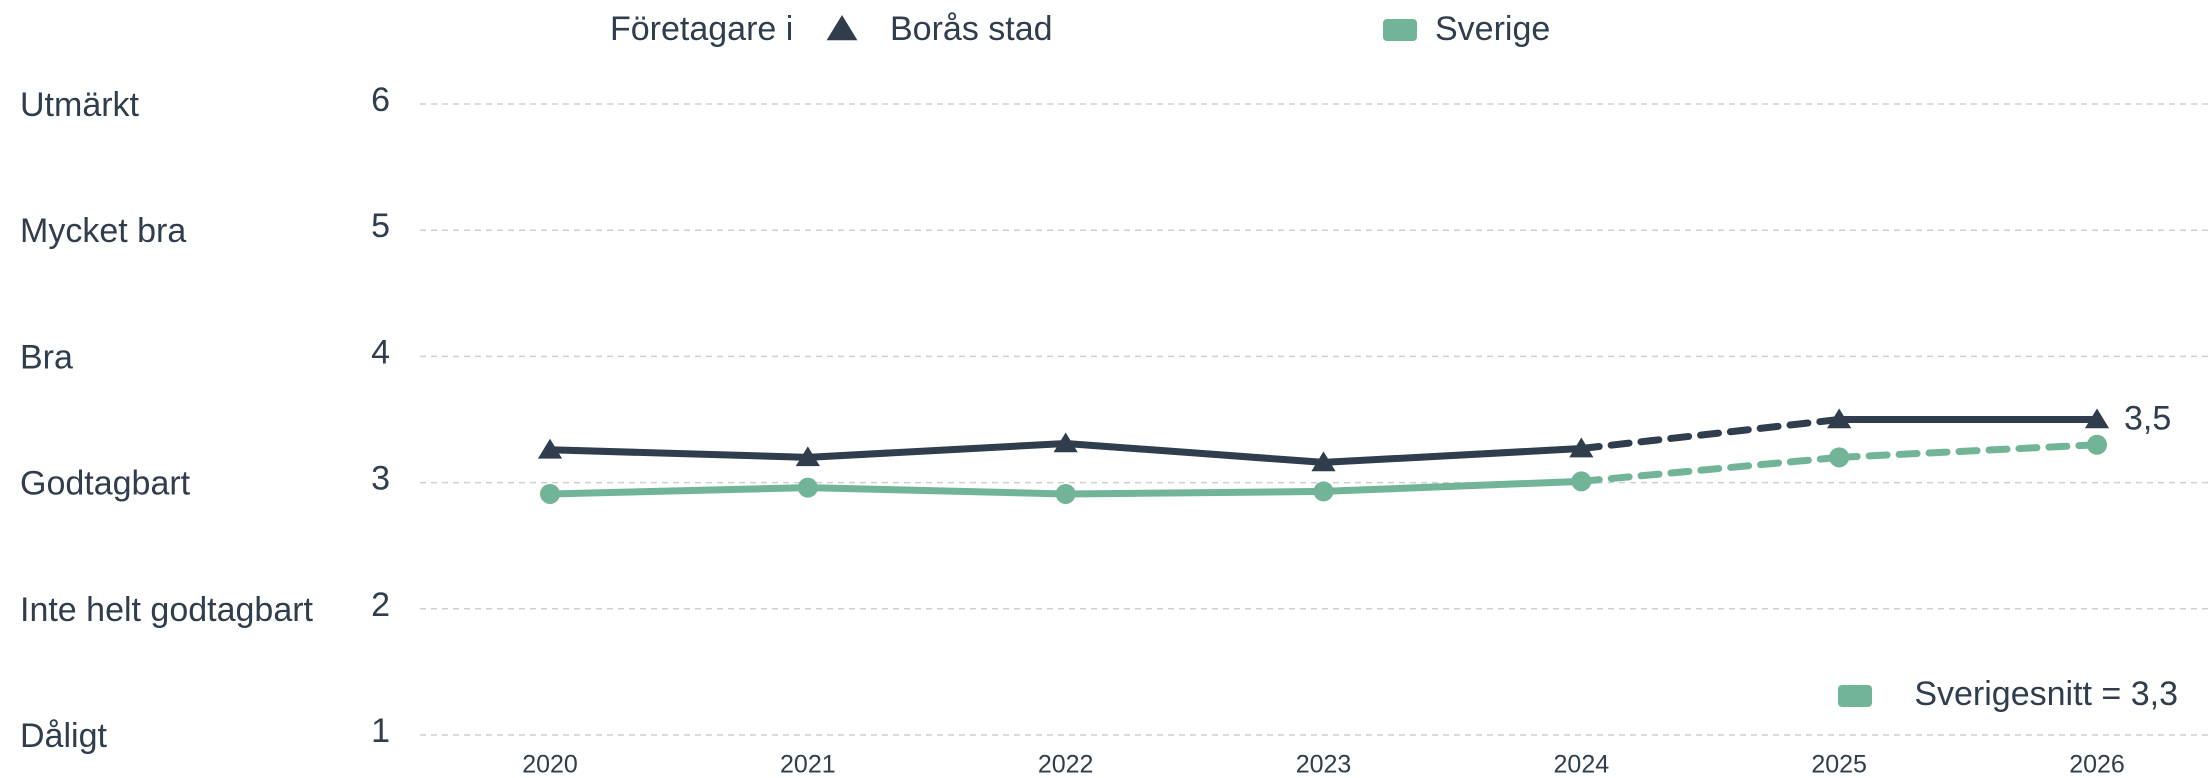 The height and width of the screenshot is (778, 2211). What do you see at coordinates (2147, 418) in the screenshot?
I see `data-label: 3,5` at bounding box center [2147, 418].